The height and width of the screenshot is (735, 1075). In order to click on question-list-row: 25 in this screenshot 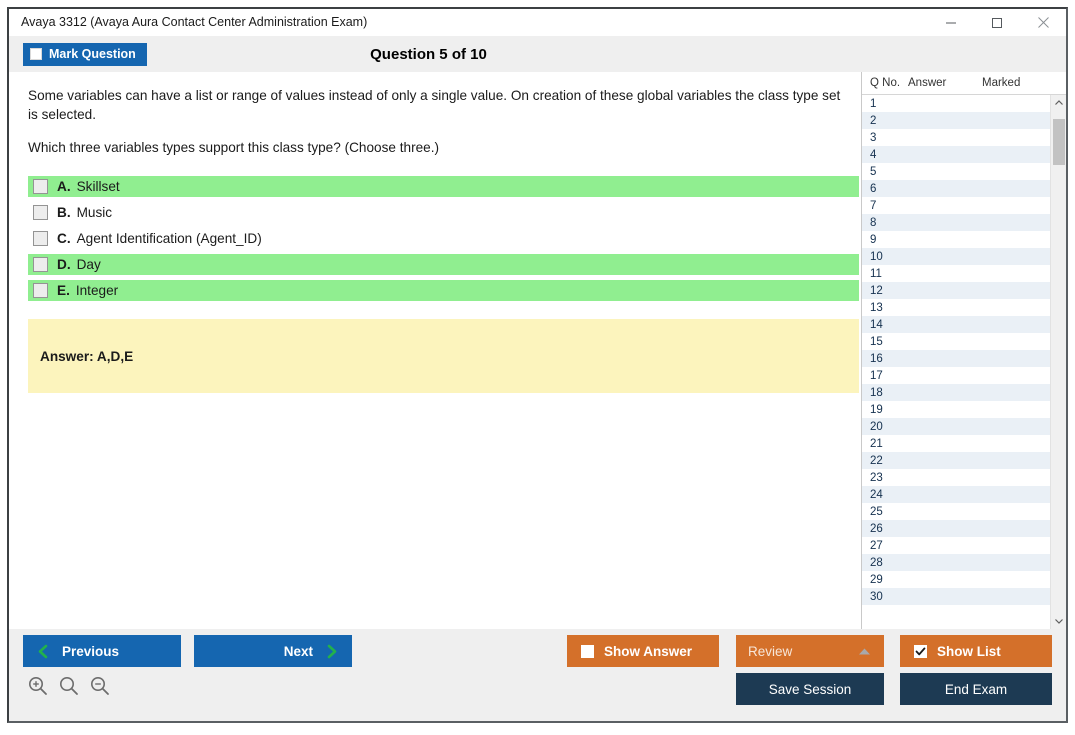, I will do `click(956, 511)`.